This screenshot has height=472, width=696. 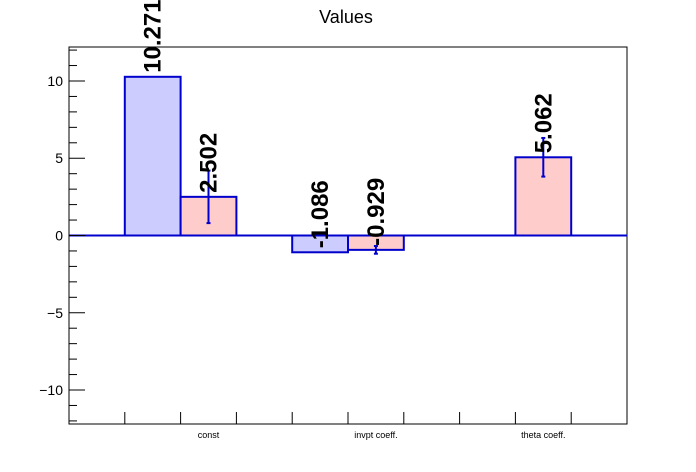 What do you see at coordinates (55, 313) in the screenshot?
I see `y-tick-label: −5` at bounding box center [55, 313].